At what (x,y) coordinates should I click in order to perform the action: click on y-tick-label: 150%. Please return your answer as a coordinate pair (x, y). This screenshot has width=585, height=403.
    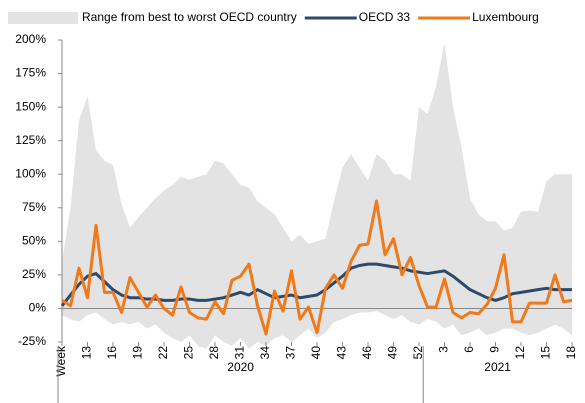
    Looking at the image, I should click on (30, 106).